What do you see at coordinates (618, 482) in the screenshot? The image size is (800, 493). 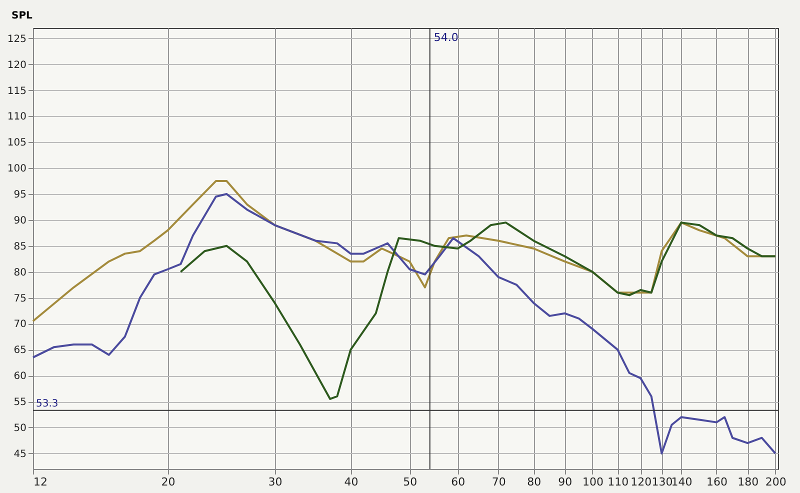 I see `x-tick-label: 110` at bounding box center [618, 482].